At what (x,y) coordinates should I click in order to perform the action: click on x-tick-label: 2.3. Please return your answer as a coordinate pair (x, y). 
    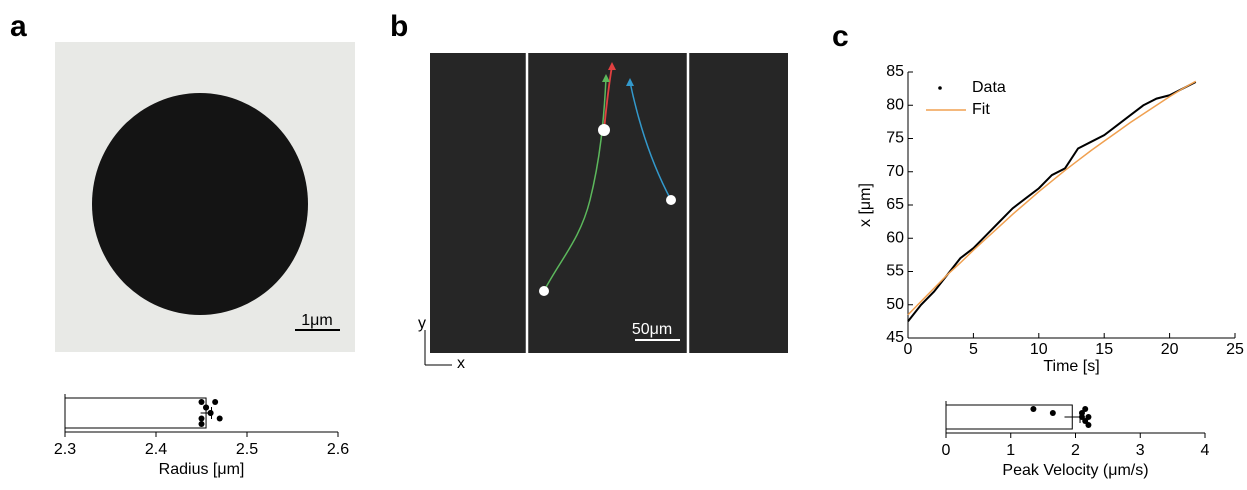
    Looking at the image, I should click on (65, 449).